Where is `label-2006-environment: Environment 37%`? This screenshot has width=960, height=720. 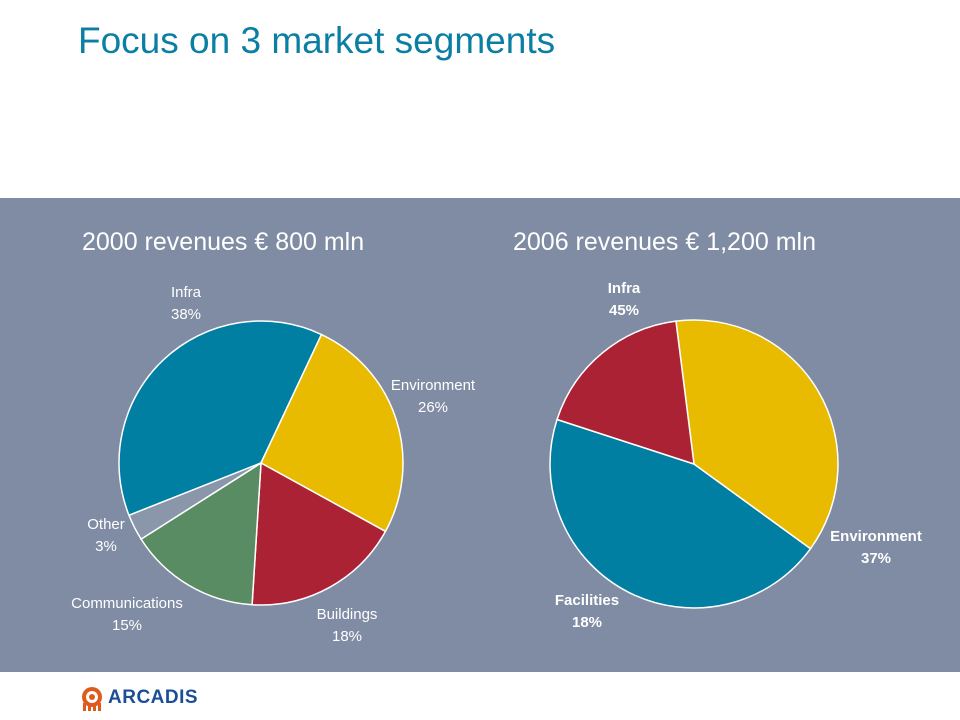
label-2006-environment: Environment 37% is located at coordinates (876, 547).